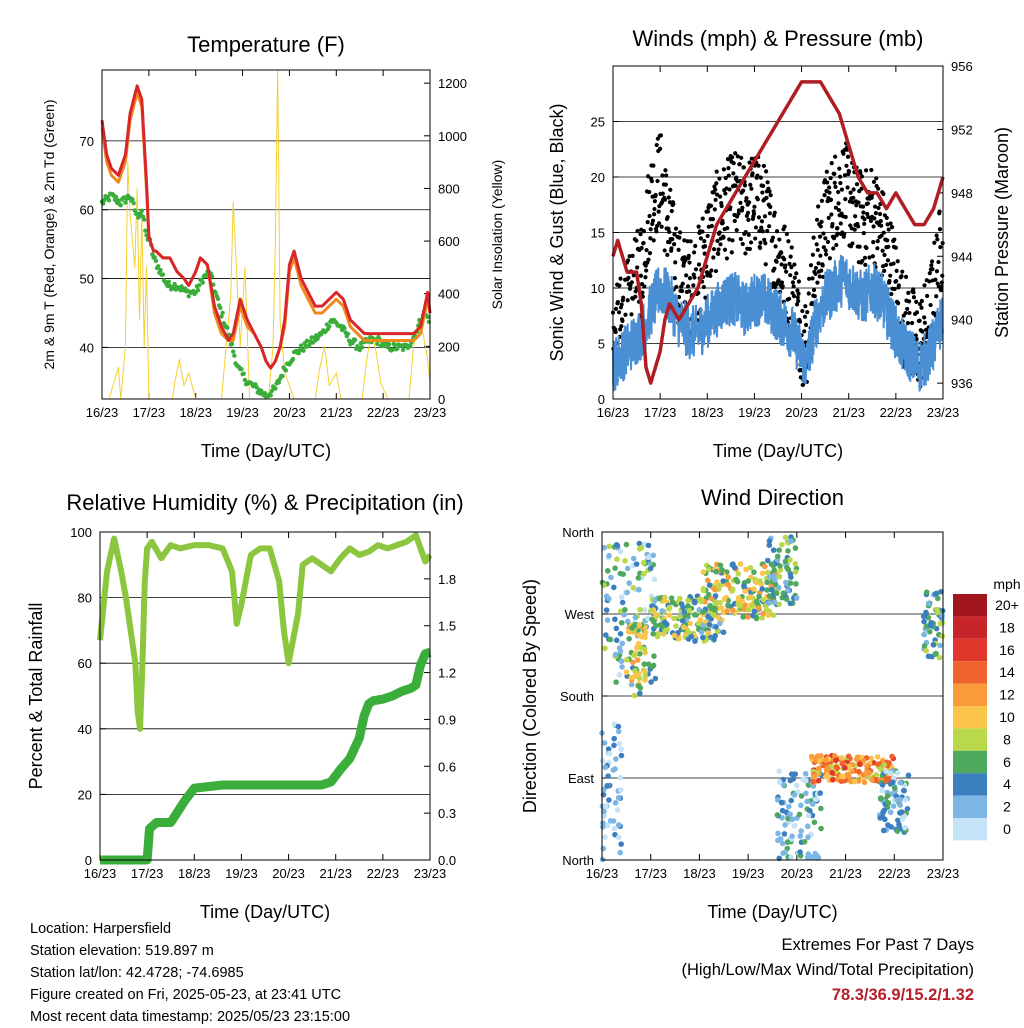  I want to click on temp-2m-line, so click(266, 227).